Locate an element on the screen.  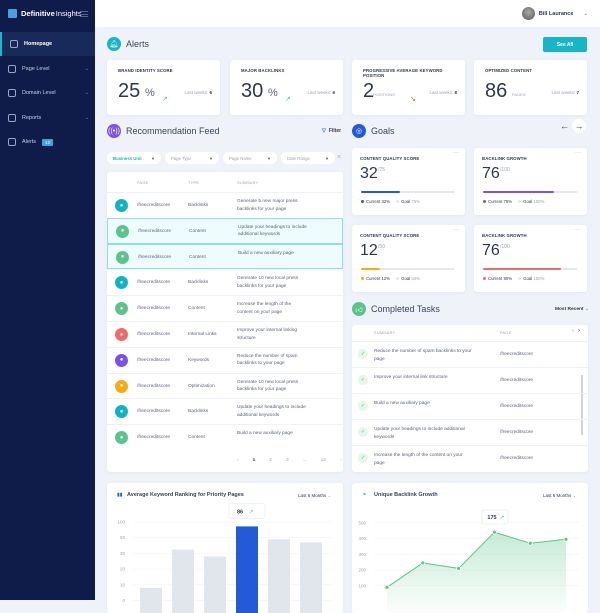
prev-icon: ‹ is located at coordinates (573, 331).